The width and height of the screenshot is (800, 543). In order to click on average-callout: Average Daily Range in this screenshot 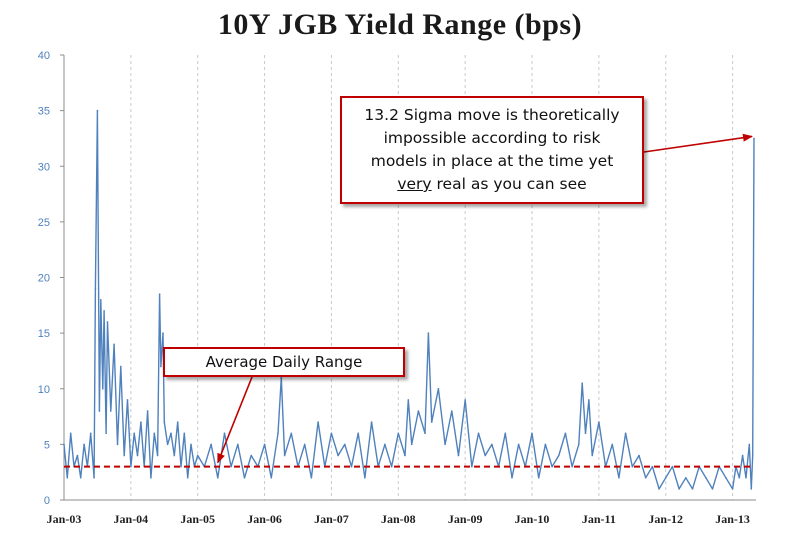, I will do `click(284, 362)`.